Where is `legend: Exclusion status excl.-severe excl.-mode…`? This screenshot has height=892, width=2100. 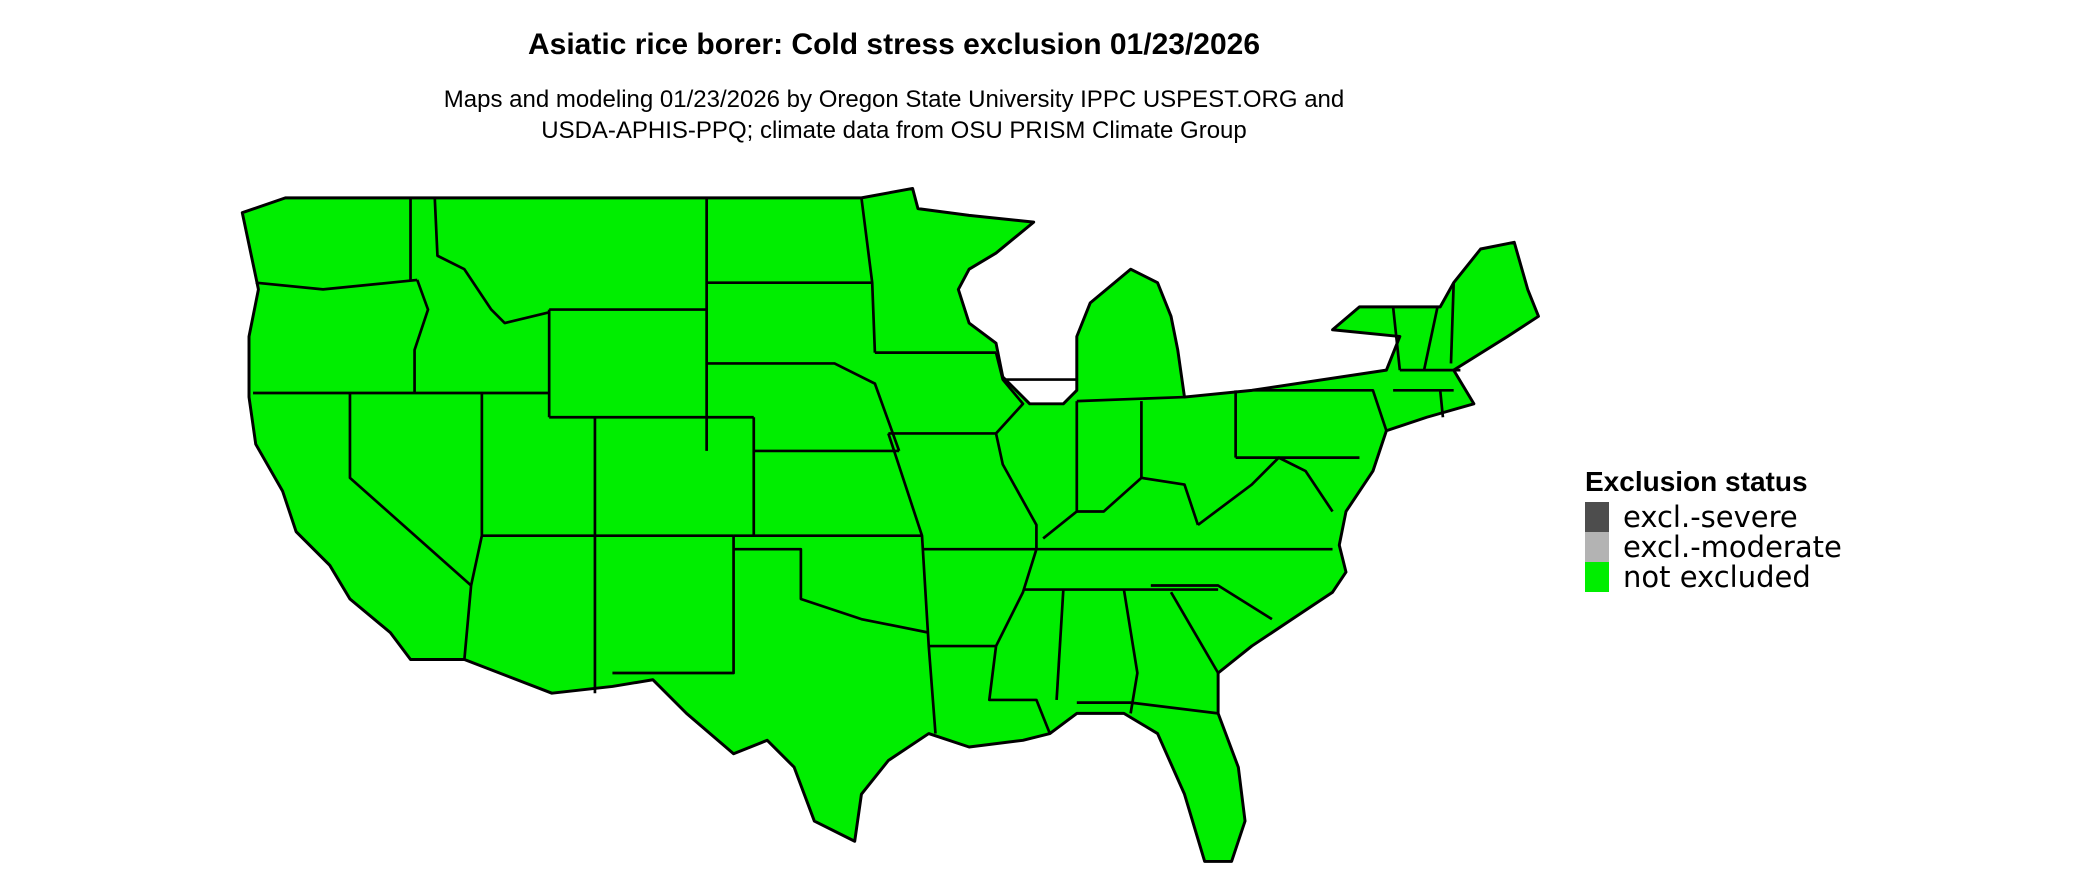
legend: Exclusion status excl.-severe excl.-mode… is located at coordinates (1713, 529).